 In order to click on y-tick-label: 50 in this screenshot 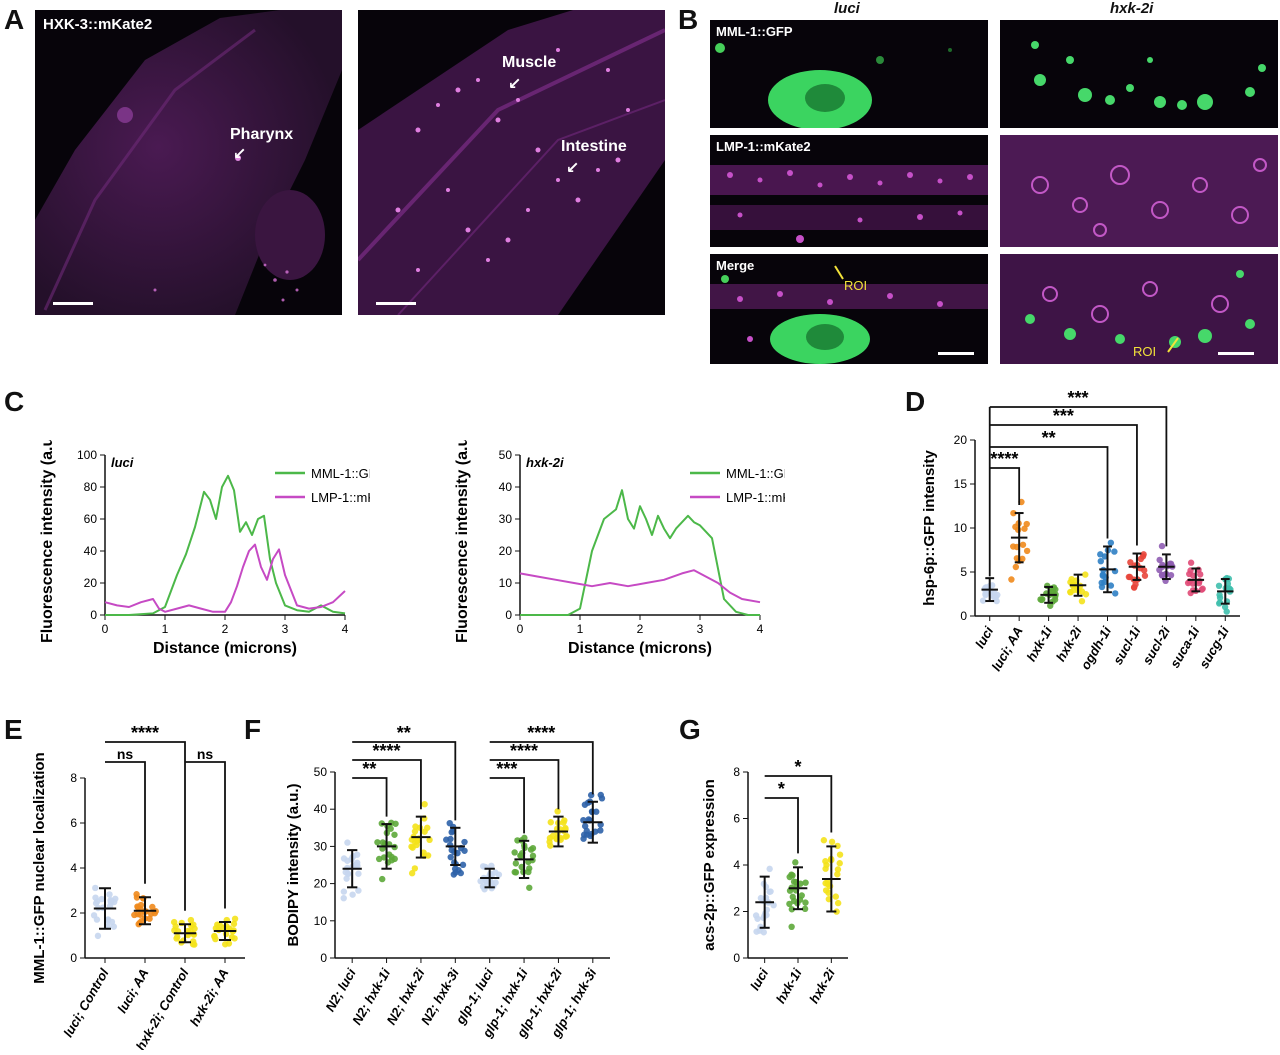, I will do `click(506, 455)`.